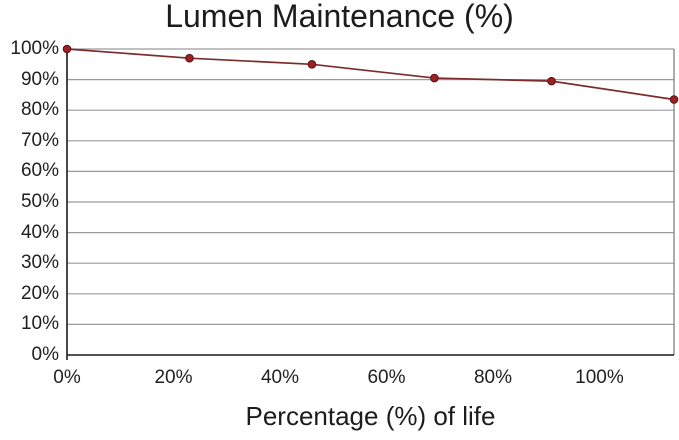 The width and height of the screenshot is (679, 440). Describe the element at coordinates (45, 354) in the screenshot. I see `y-tick-label: 0%` at that location.